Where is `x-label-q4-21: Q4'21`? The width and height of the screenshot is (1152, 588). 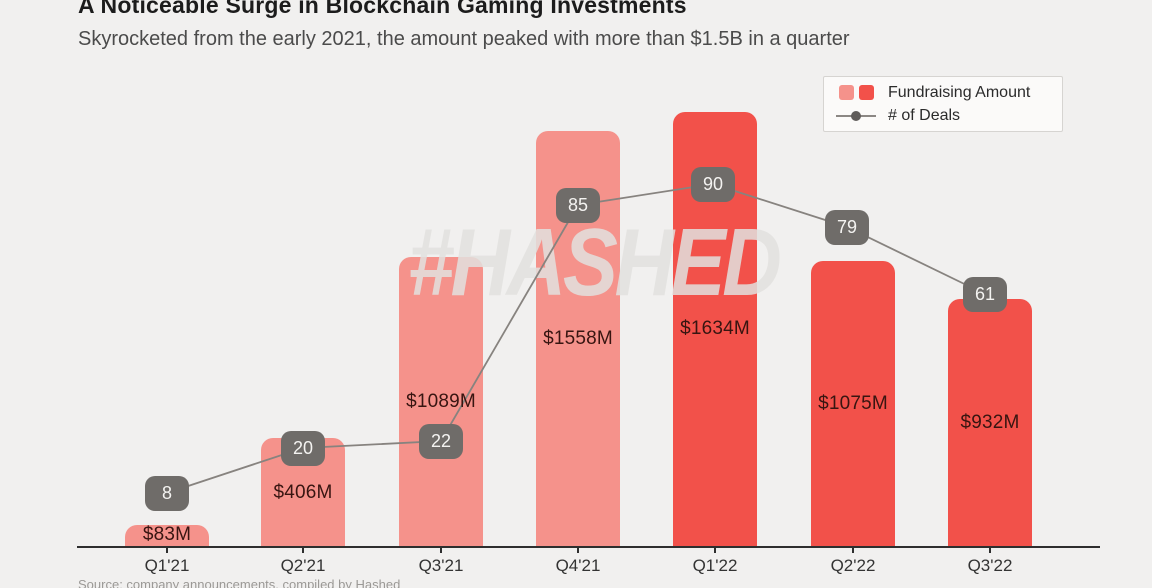 x-label-q4-21: Q4'21 is located at coordinates (578, 565).